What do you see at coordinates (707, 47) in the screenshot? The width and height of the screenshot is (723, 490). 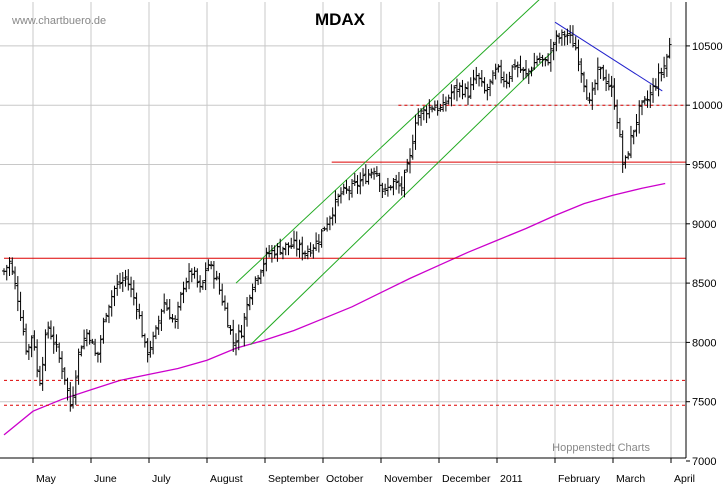 I see `y-tick-label: 10500` at bounding box center [707, 47].